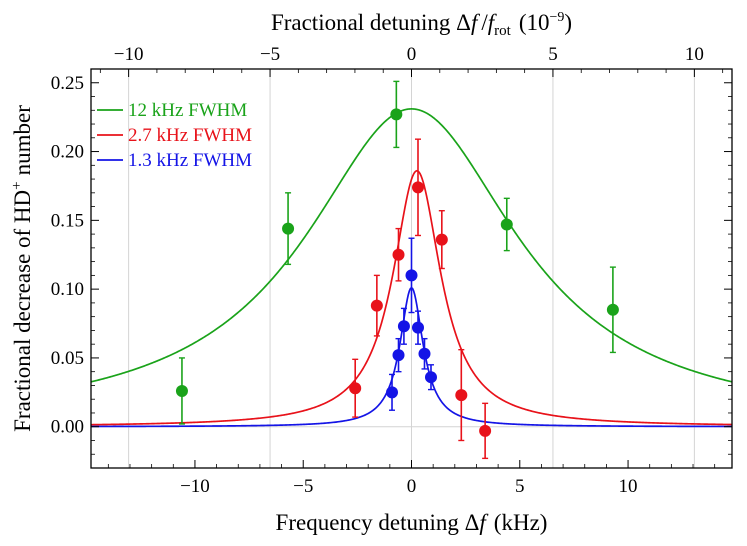 This screenshot has height=546, width=747. I want to click on x-tick-label: 5, so click(520, 486).